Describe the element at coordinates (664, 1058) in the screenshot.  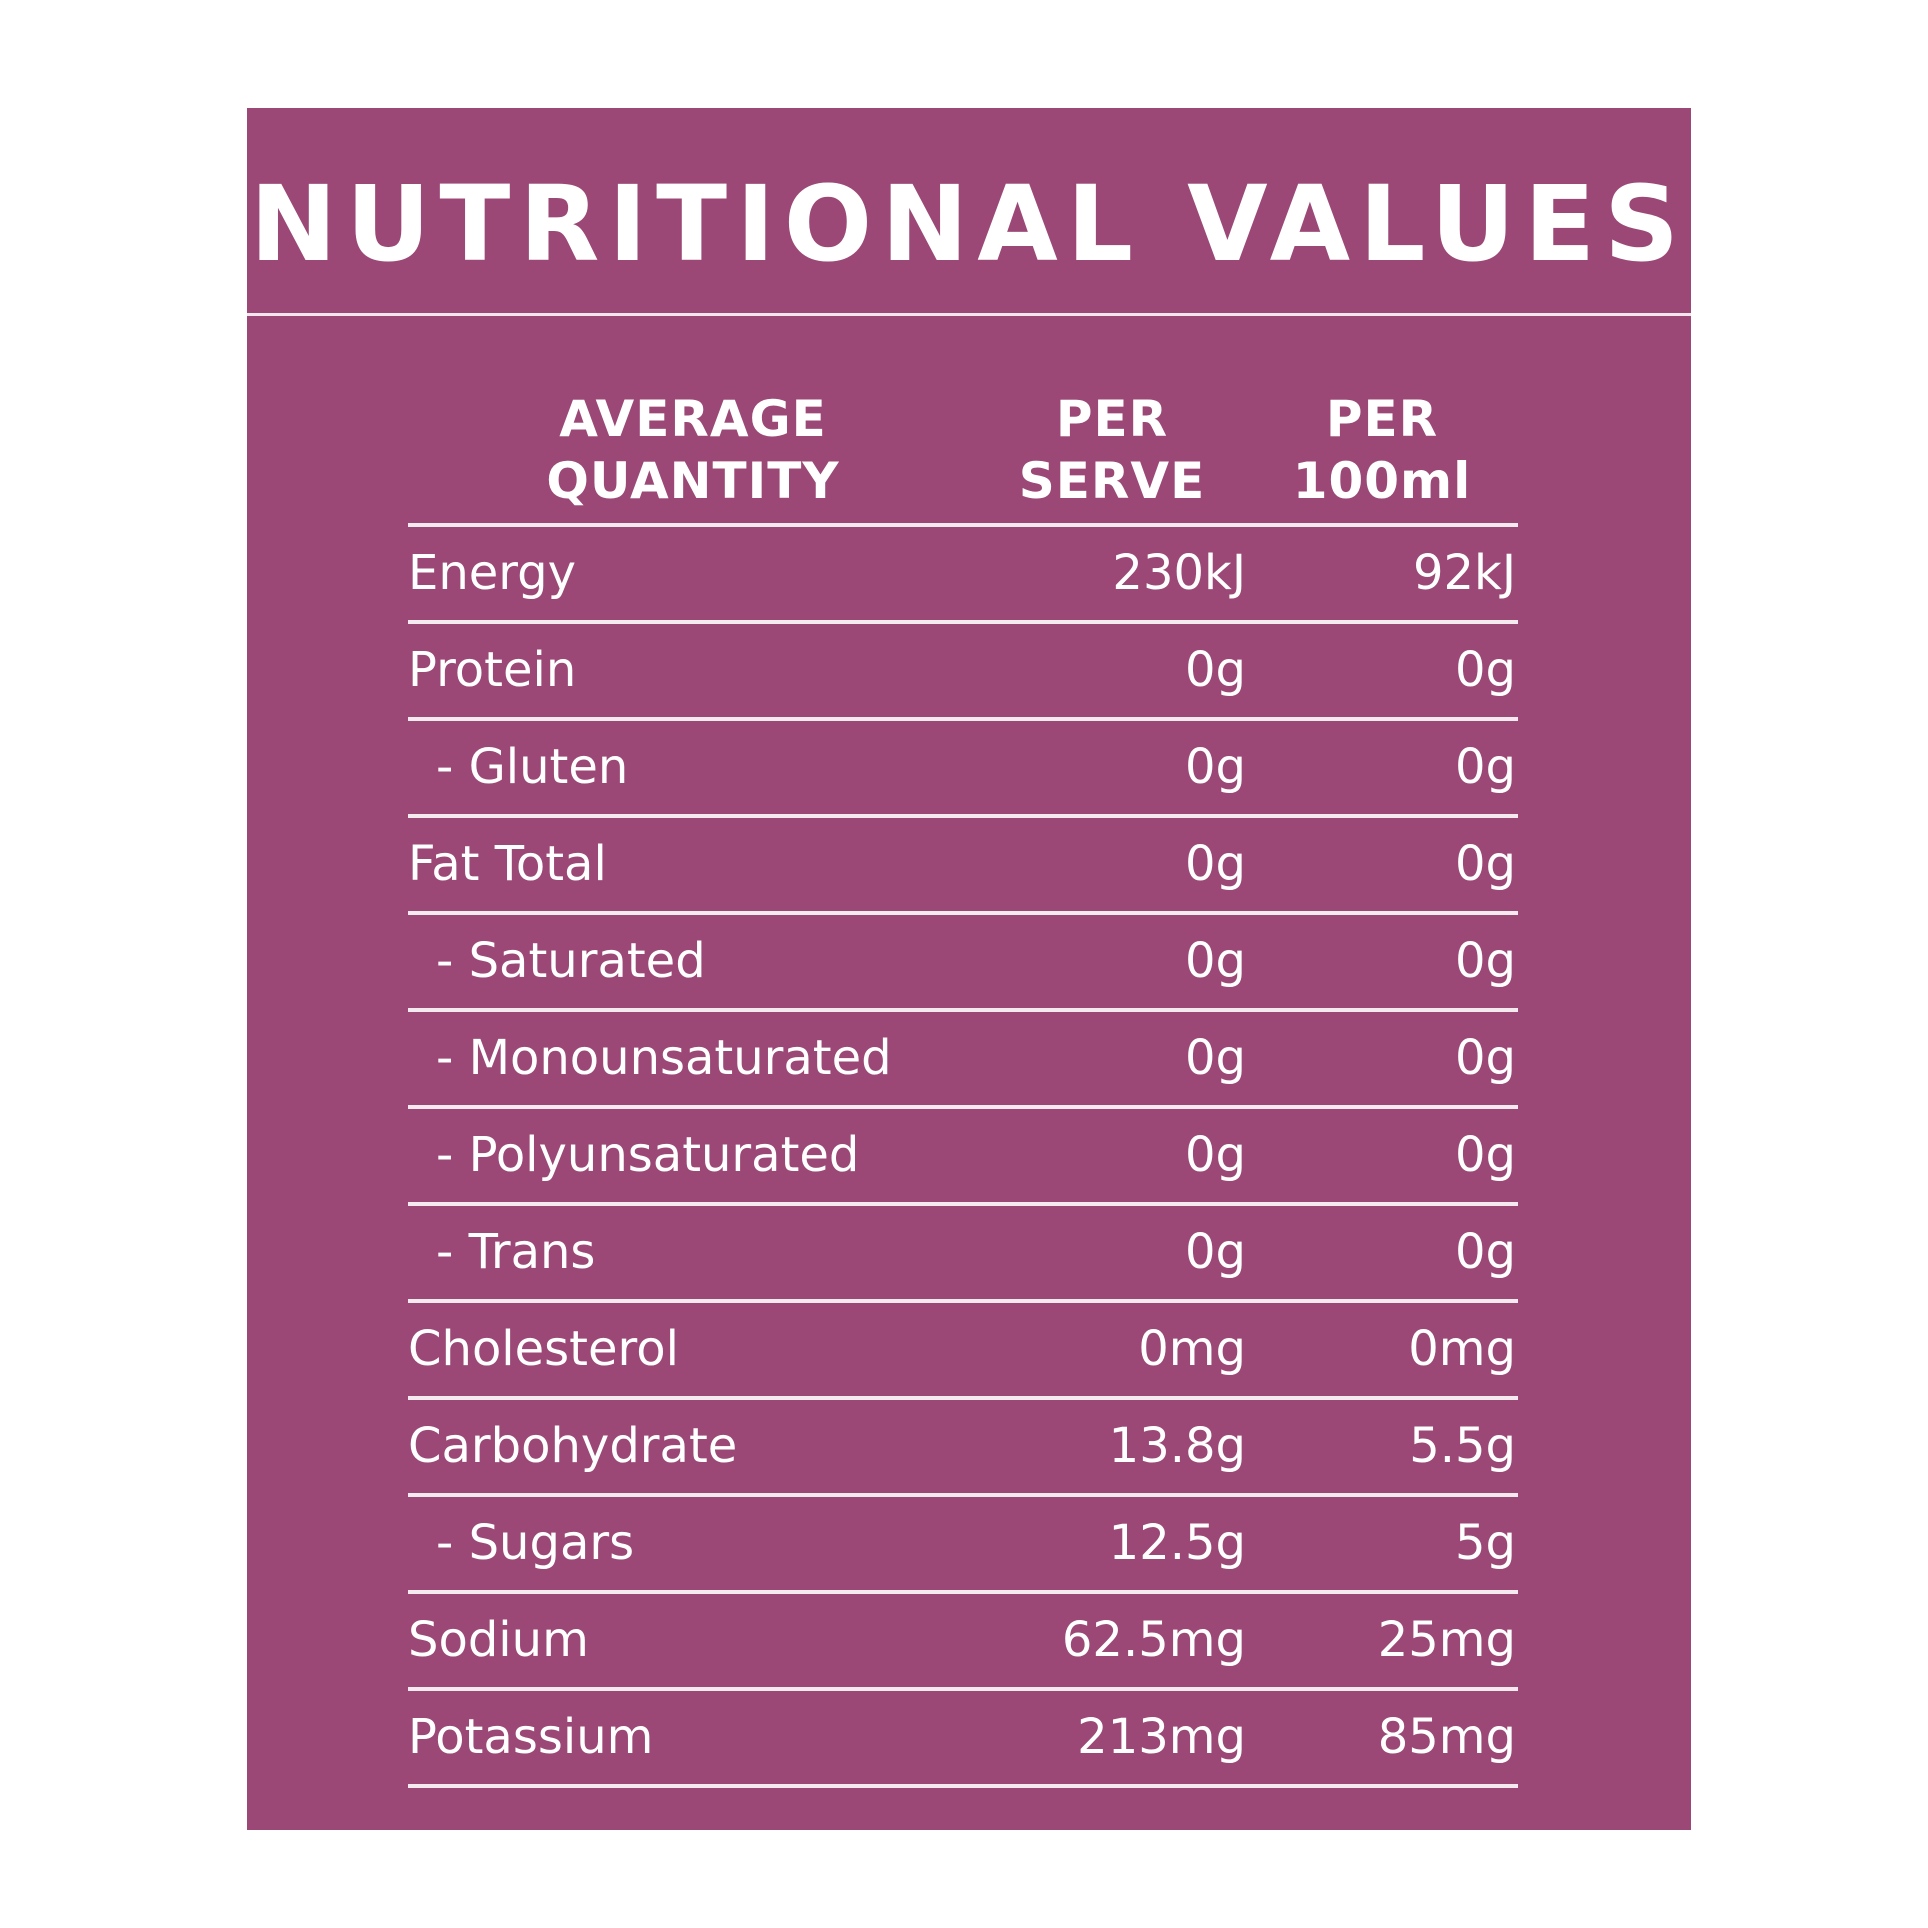
I see `nutrient-label: - Monounsaturated` at that location.